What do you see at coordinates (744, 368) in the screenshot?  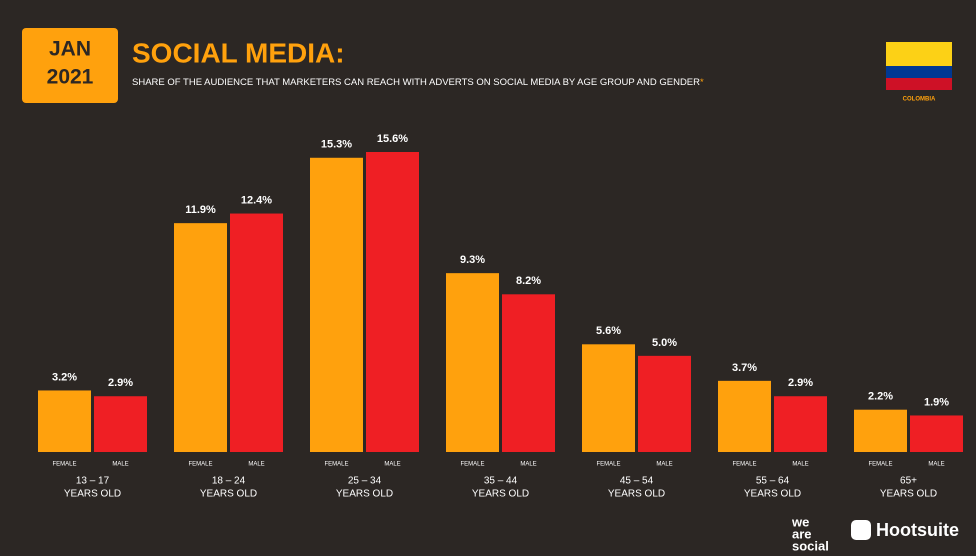 I see `value-label: 3.7%` at bounding box center [744, 368].